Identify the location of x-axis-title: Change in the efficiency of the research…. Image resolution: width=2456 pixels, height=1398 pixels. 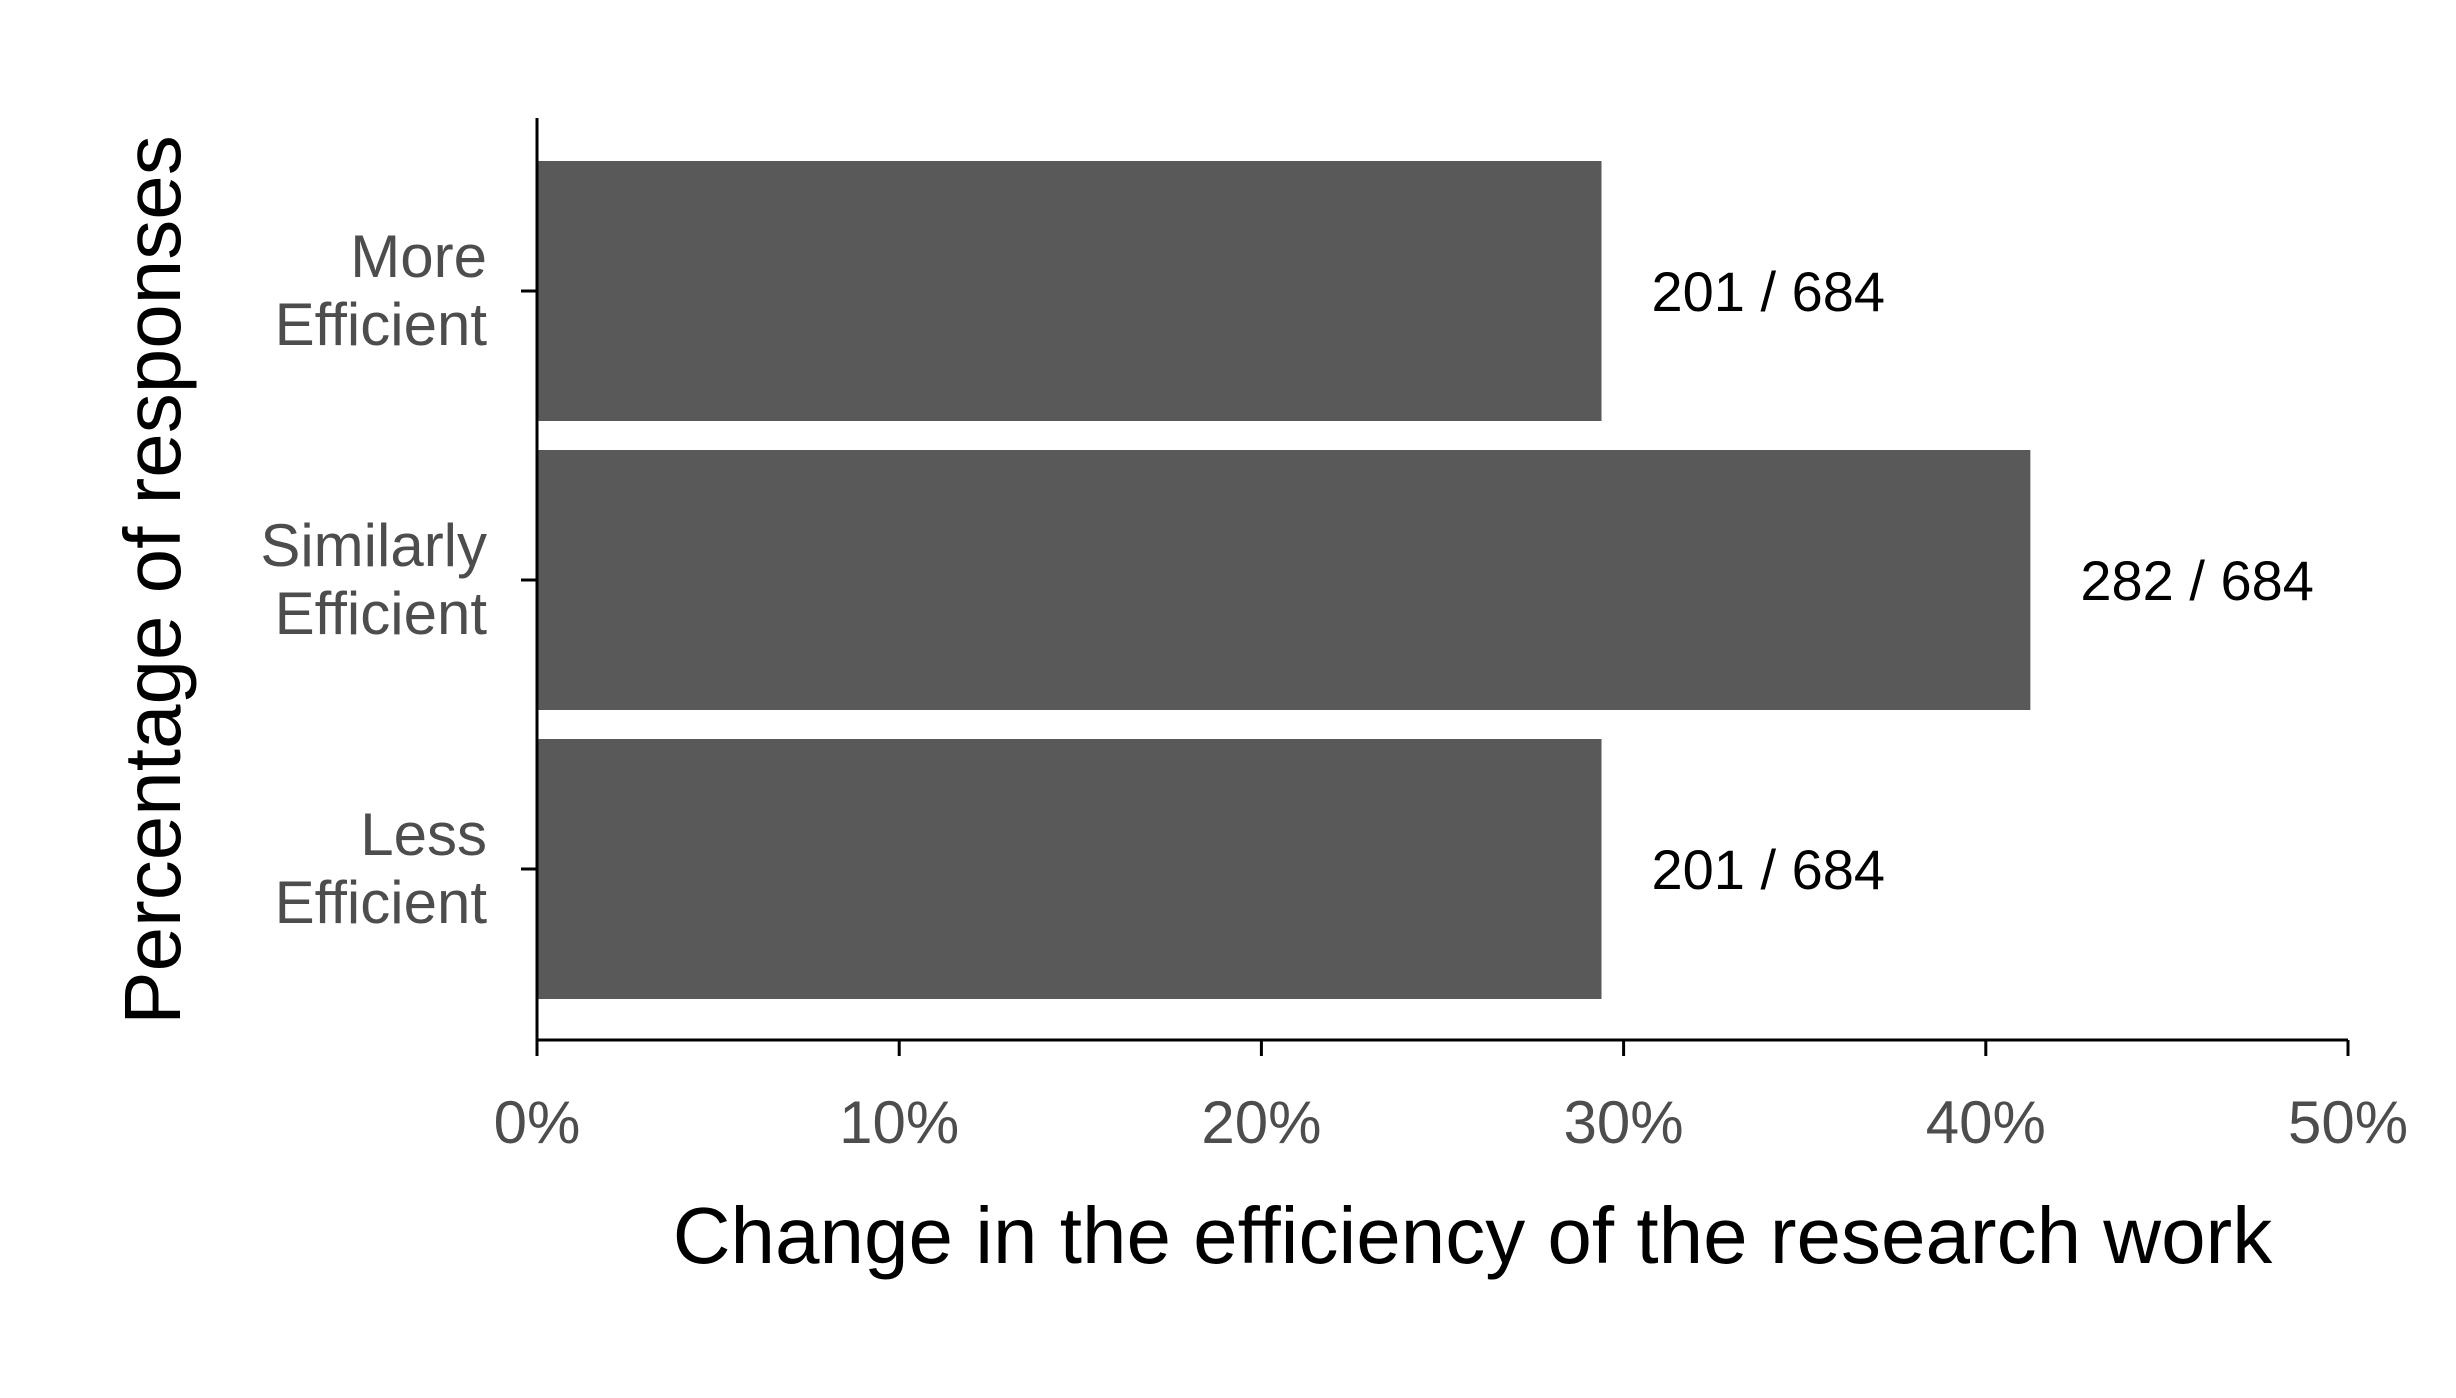
(1473, 1235).